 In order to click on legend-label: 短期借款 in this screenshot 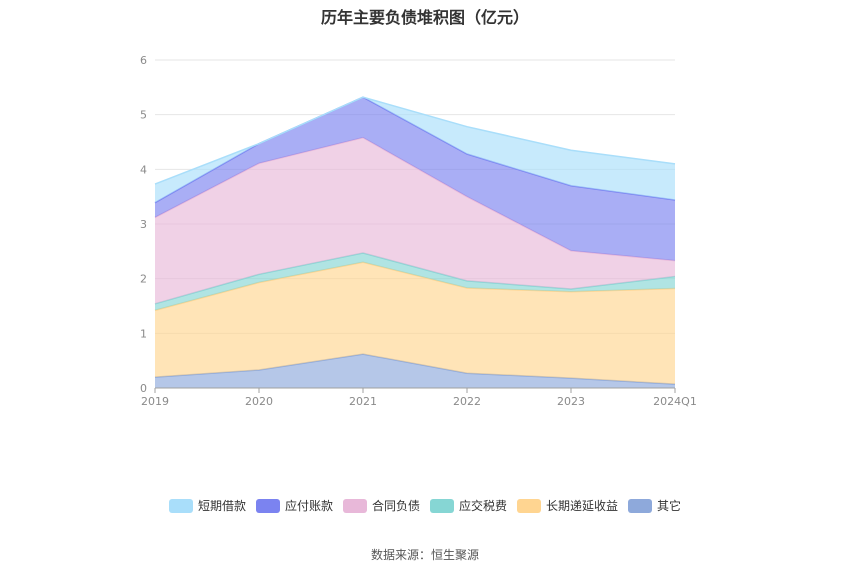, I will do `click(221, 506)`.